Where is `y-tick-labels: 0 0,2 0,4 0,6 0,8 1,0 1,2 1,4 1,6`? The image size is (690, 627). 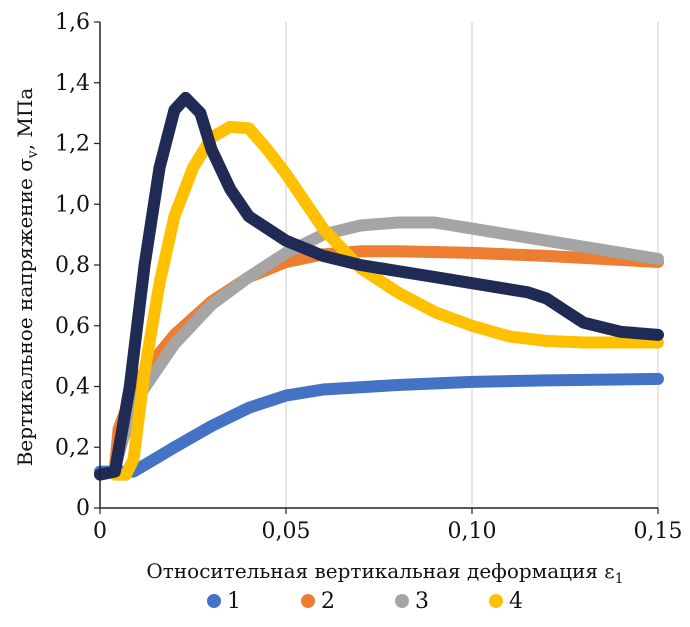
y-tick-labels: 0 0,2 0,4 0,6 0,8 1,0 1,2 1,4 1,6 is located at coordinates (77, 265).